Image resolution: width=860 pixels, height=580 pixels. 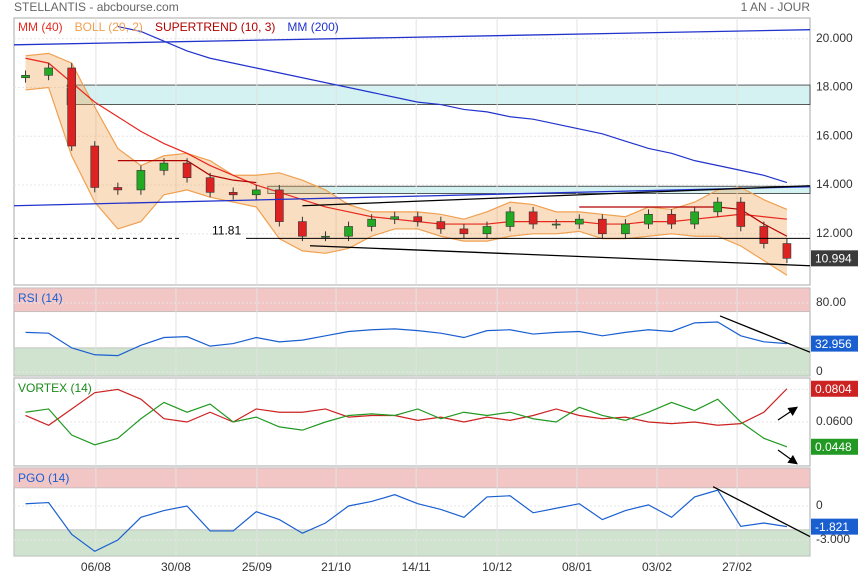 What do you see at coordinates (109, 27) in the screenshot?
I see `legend-entry: BOLL (20, 2)` at bounding box center [109, 27].